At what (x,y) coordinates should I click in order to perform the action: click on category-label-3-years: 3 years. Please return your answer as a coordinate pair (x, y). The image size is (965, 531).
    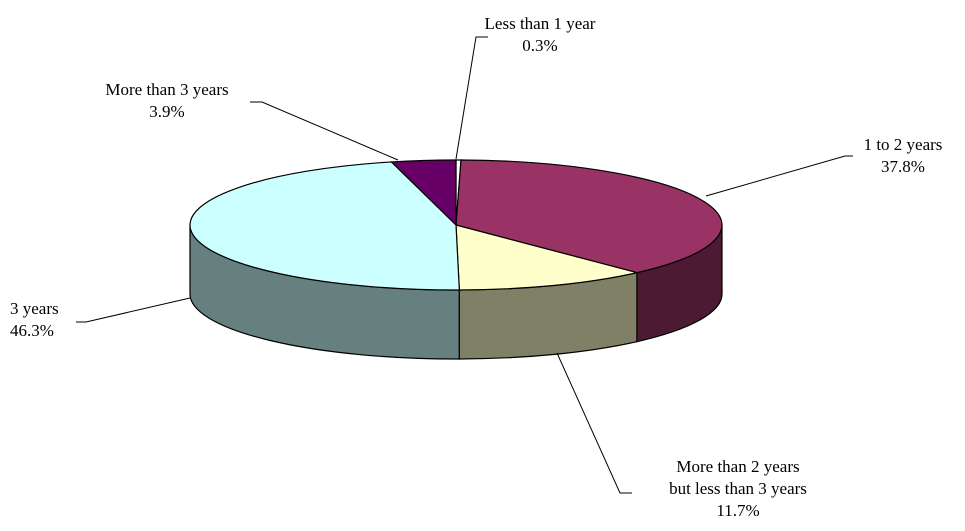
    Looking at the image, I should click on (34, 308).